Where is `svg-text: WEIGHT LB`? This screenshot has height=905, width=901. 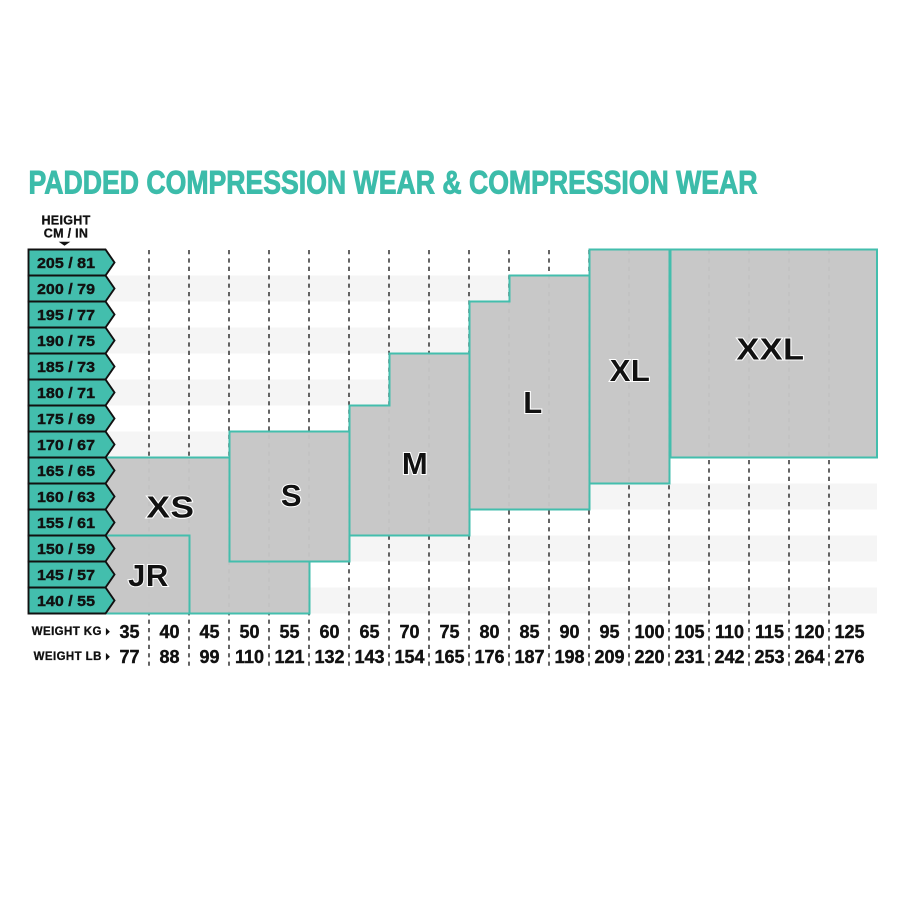 svg-text: WEIGHT LB is located at coordinates (68, 657).